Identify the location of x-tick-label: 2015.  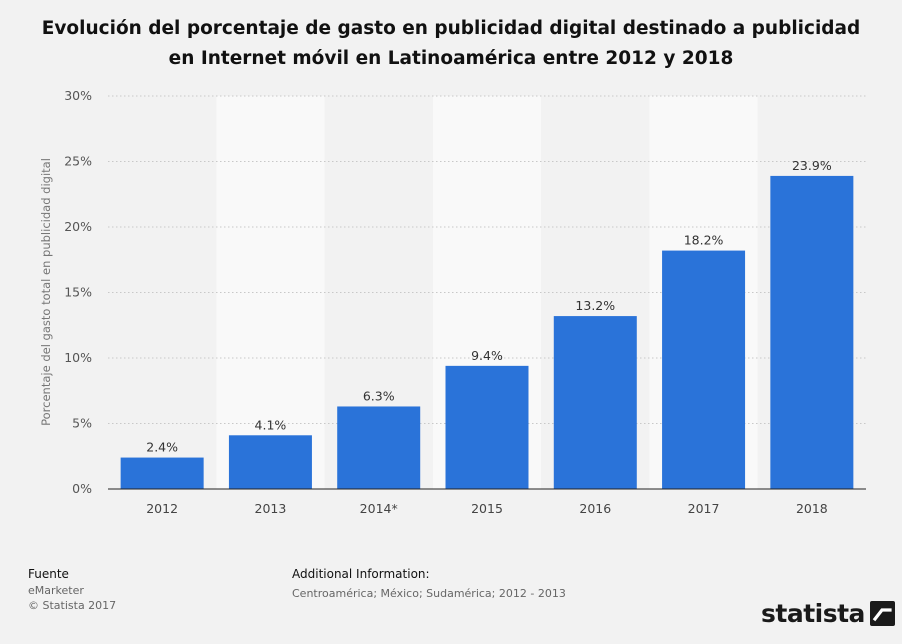
(487, 508).